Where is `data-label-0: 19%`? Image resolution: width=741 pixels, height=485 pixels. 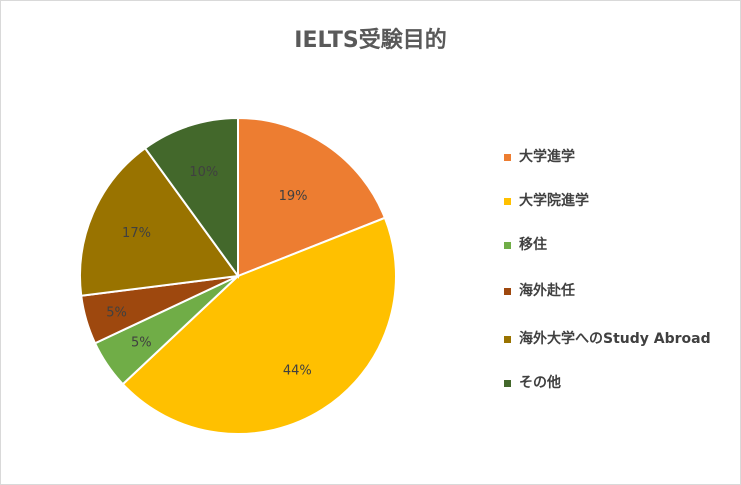
data-label-0: 19% is located at coordinates (293, 196).